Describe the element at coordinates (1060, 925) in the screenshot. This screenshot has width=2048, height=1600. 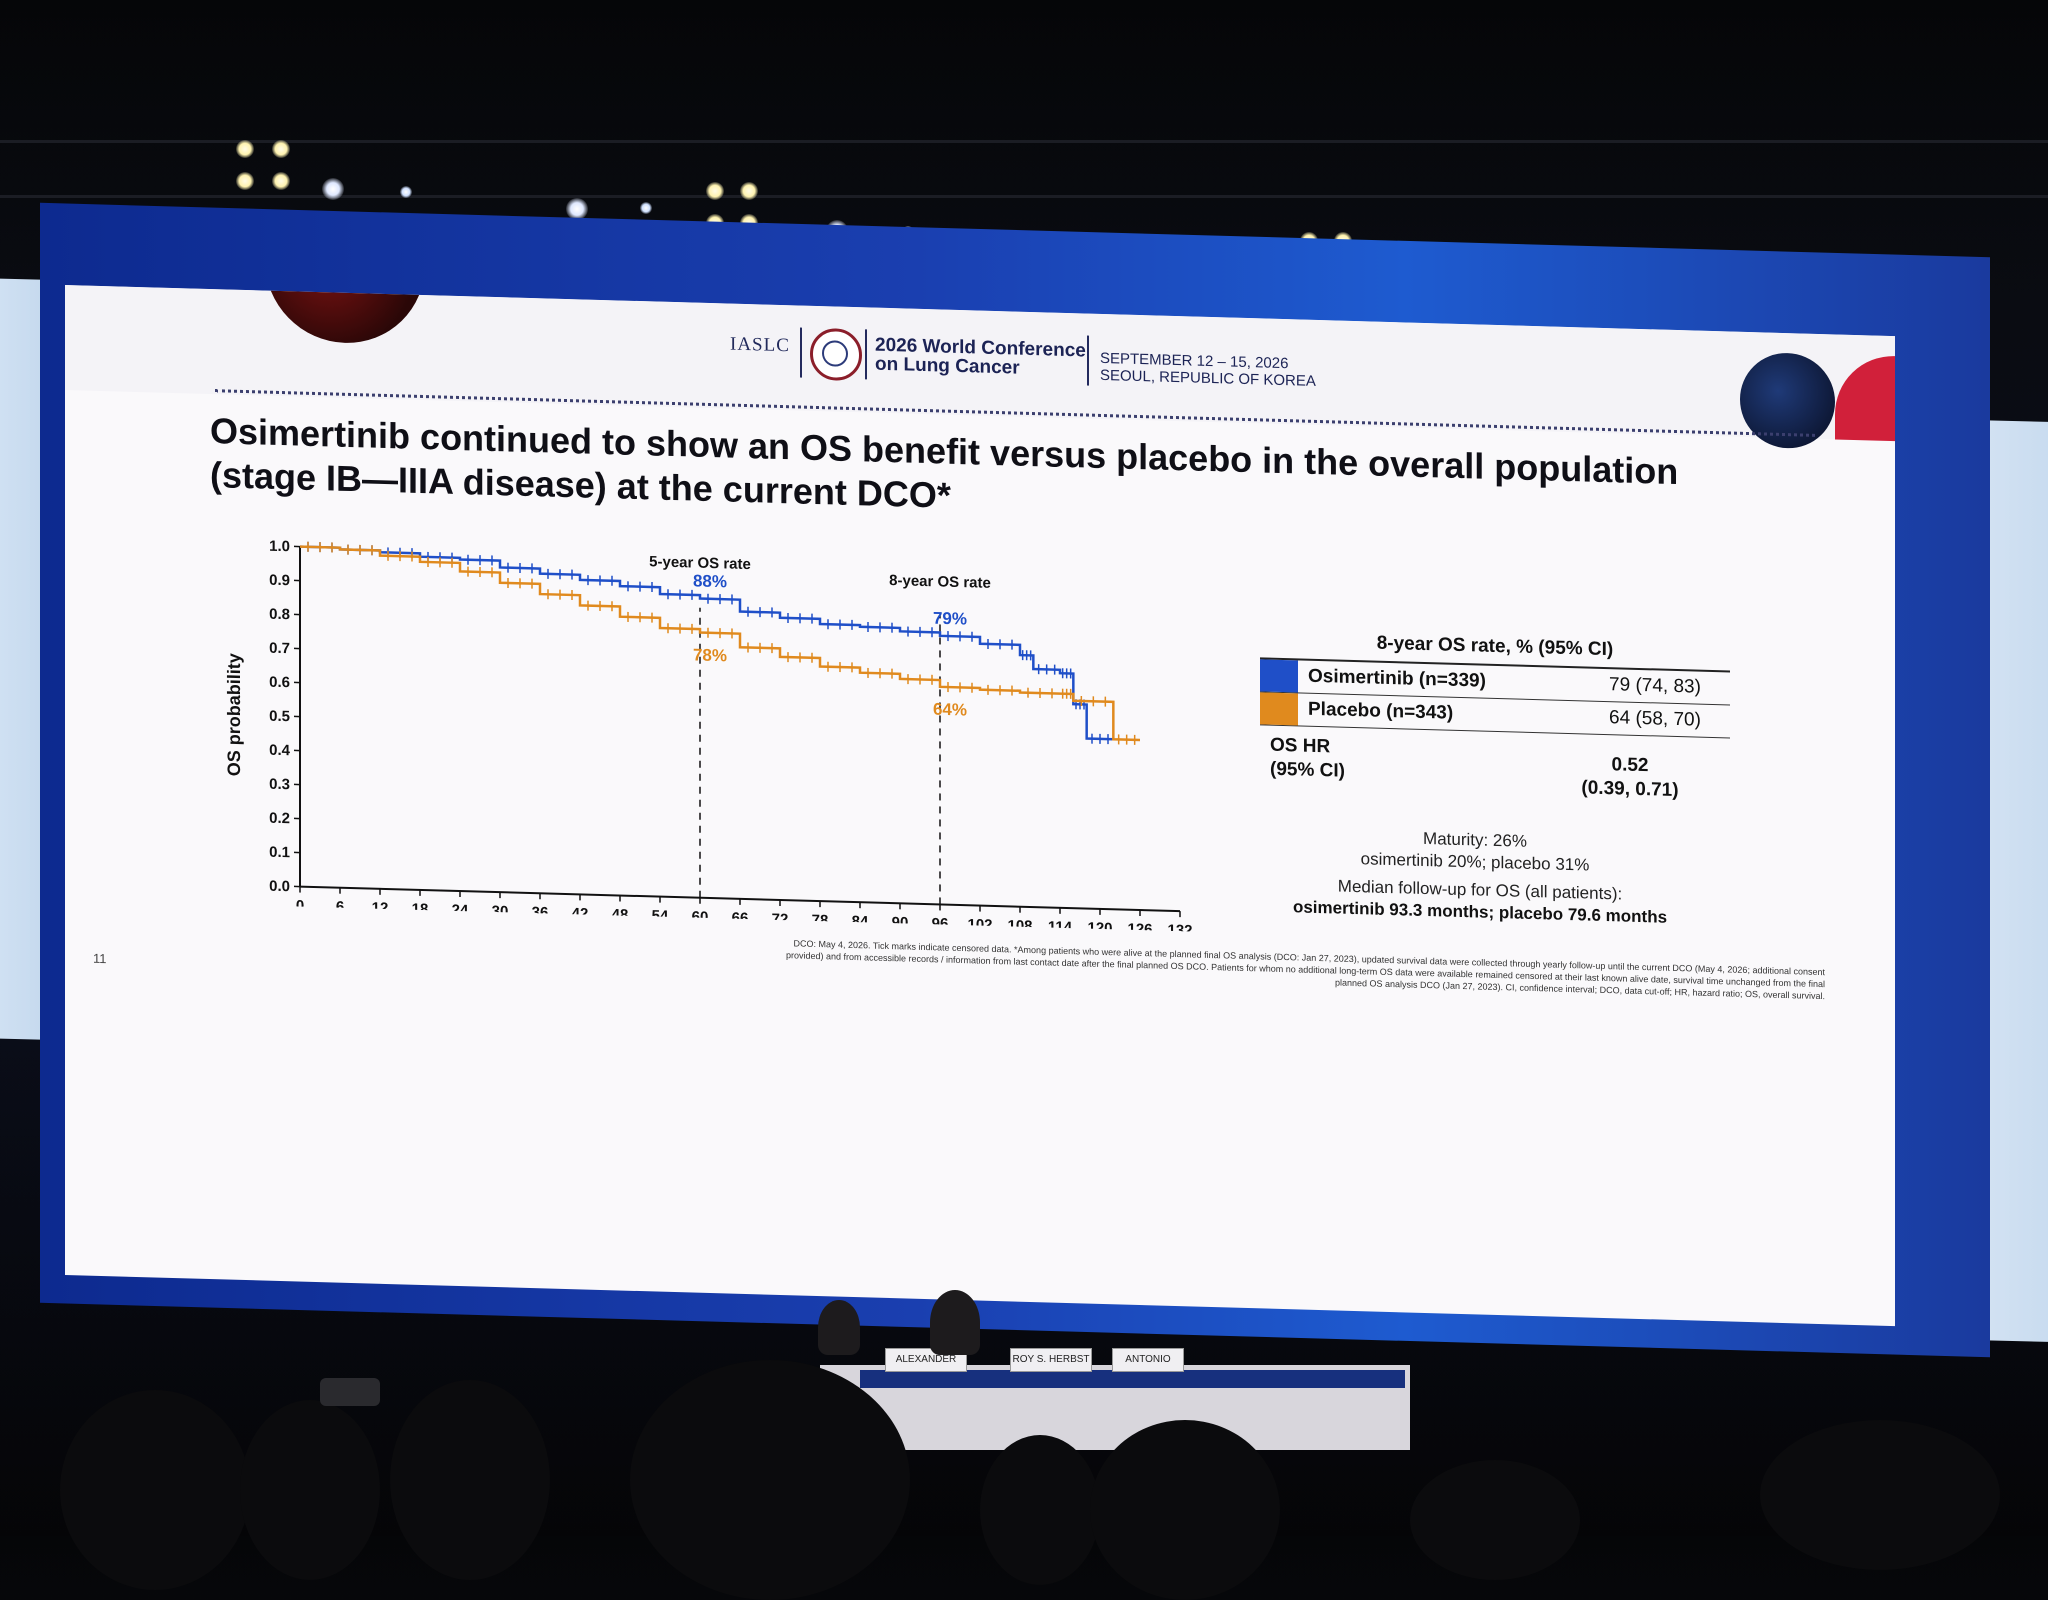
I see `x-tick-label: 114` at that location.